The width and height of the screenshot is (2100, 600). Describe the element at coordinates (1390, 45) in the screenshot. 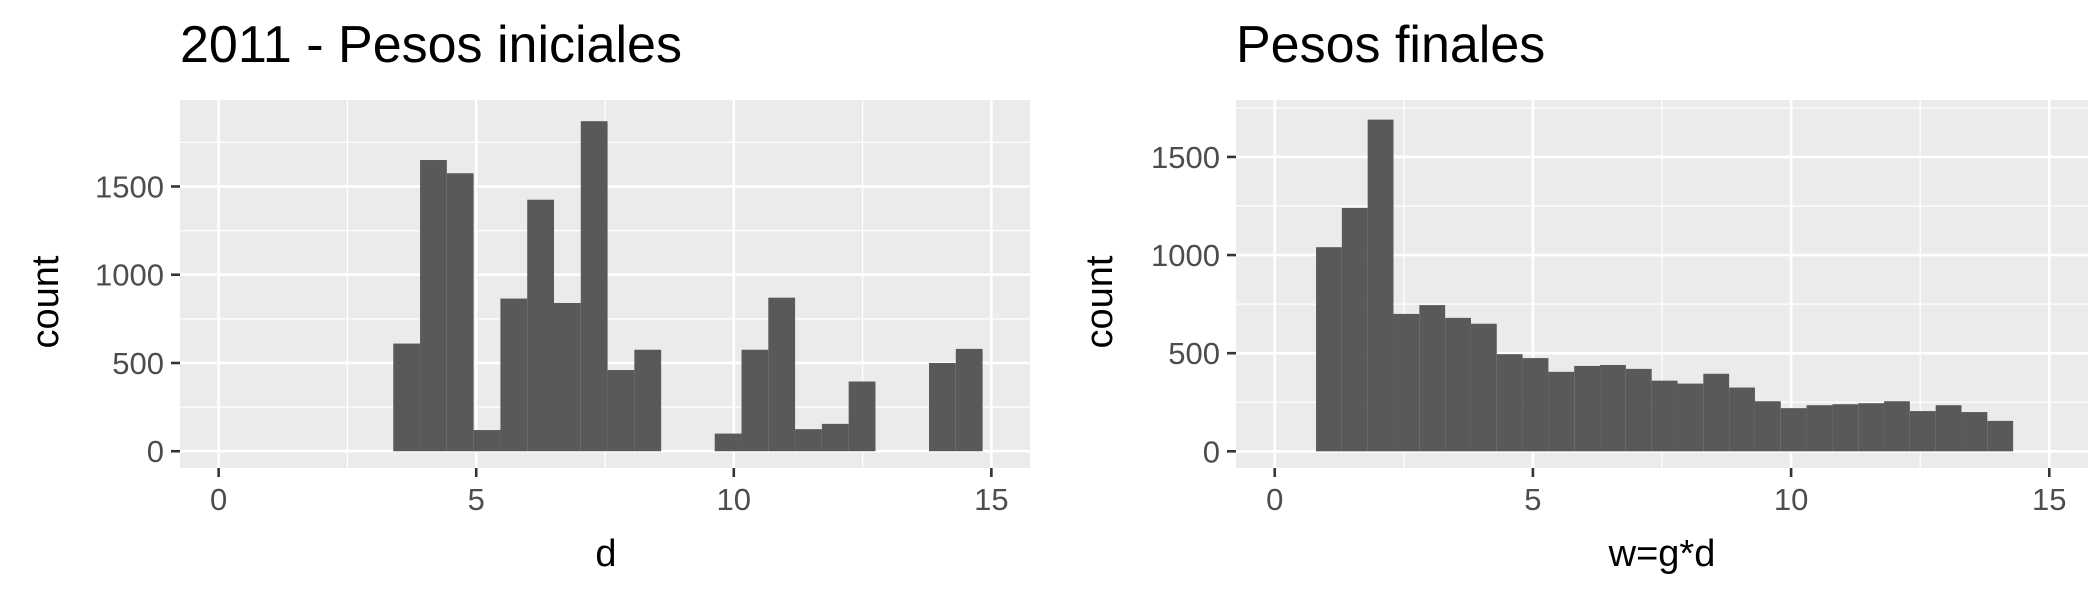

I see `chart-title: Pesos finales` at that location.